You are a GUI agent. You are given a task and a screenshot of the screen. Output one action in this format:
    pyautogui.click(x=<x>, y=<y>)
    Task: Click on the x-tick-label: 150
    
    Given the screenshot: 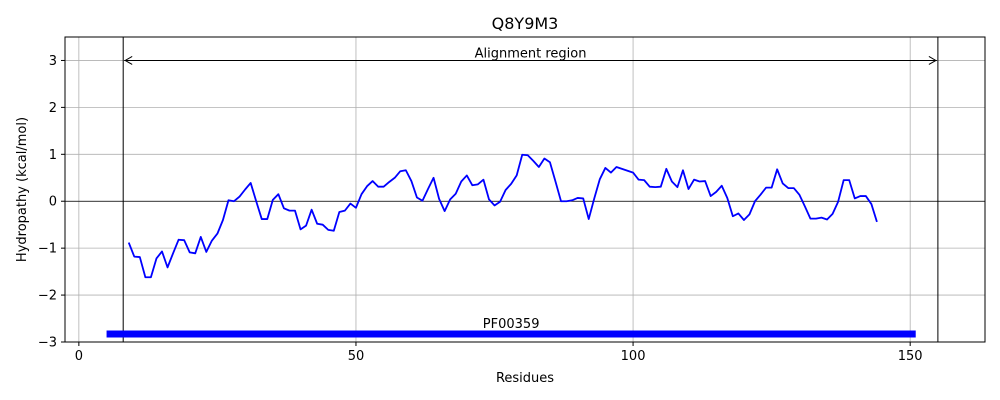 What is the action you would take?
    pyautogui.click(x=910, y=356)
    